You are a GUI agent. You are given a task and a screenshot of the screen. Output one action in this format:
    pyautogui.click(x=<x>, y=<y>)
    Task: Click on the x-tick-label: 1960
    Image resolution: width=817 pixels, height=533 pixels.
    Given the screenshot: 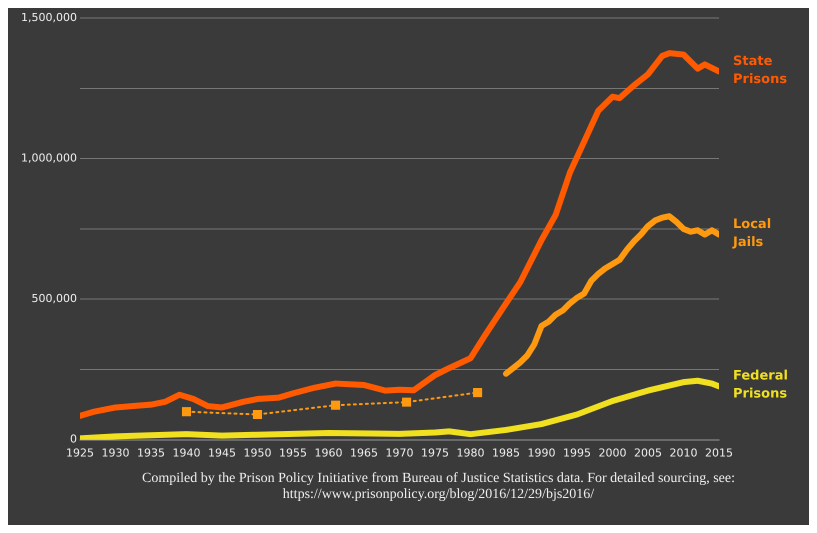 What is the action you would take?
    pyautogui.click(x=328, y=453)
    